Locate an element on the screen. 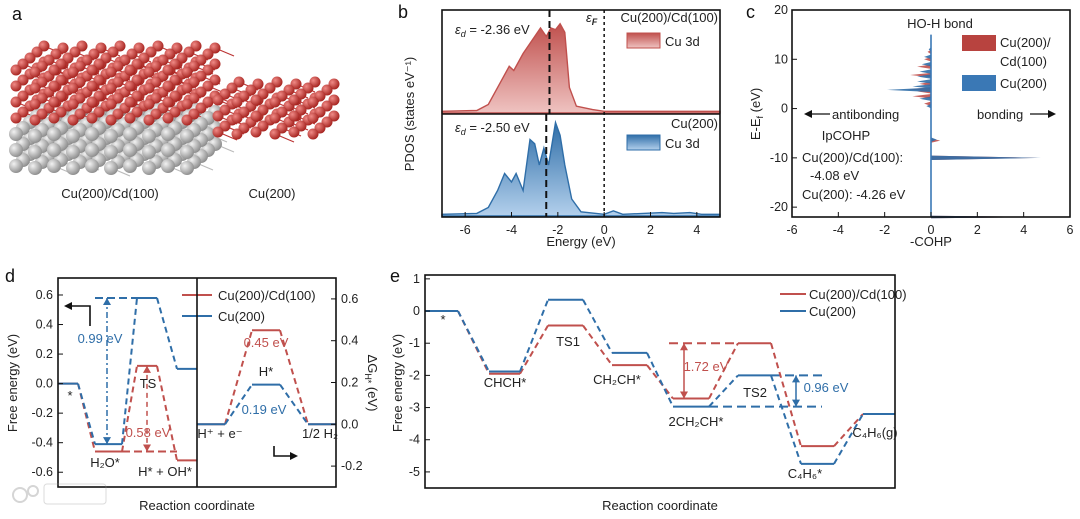 The width and height of the screenshot is (1080, 519). barrier-label-red: 1.72 eV is located at coordinates (706, 366).